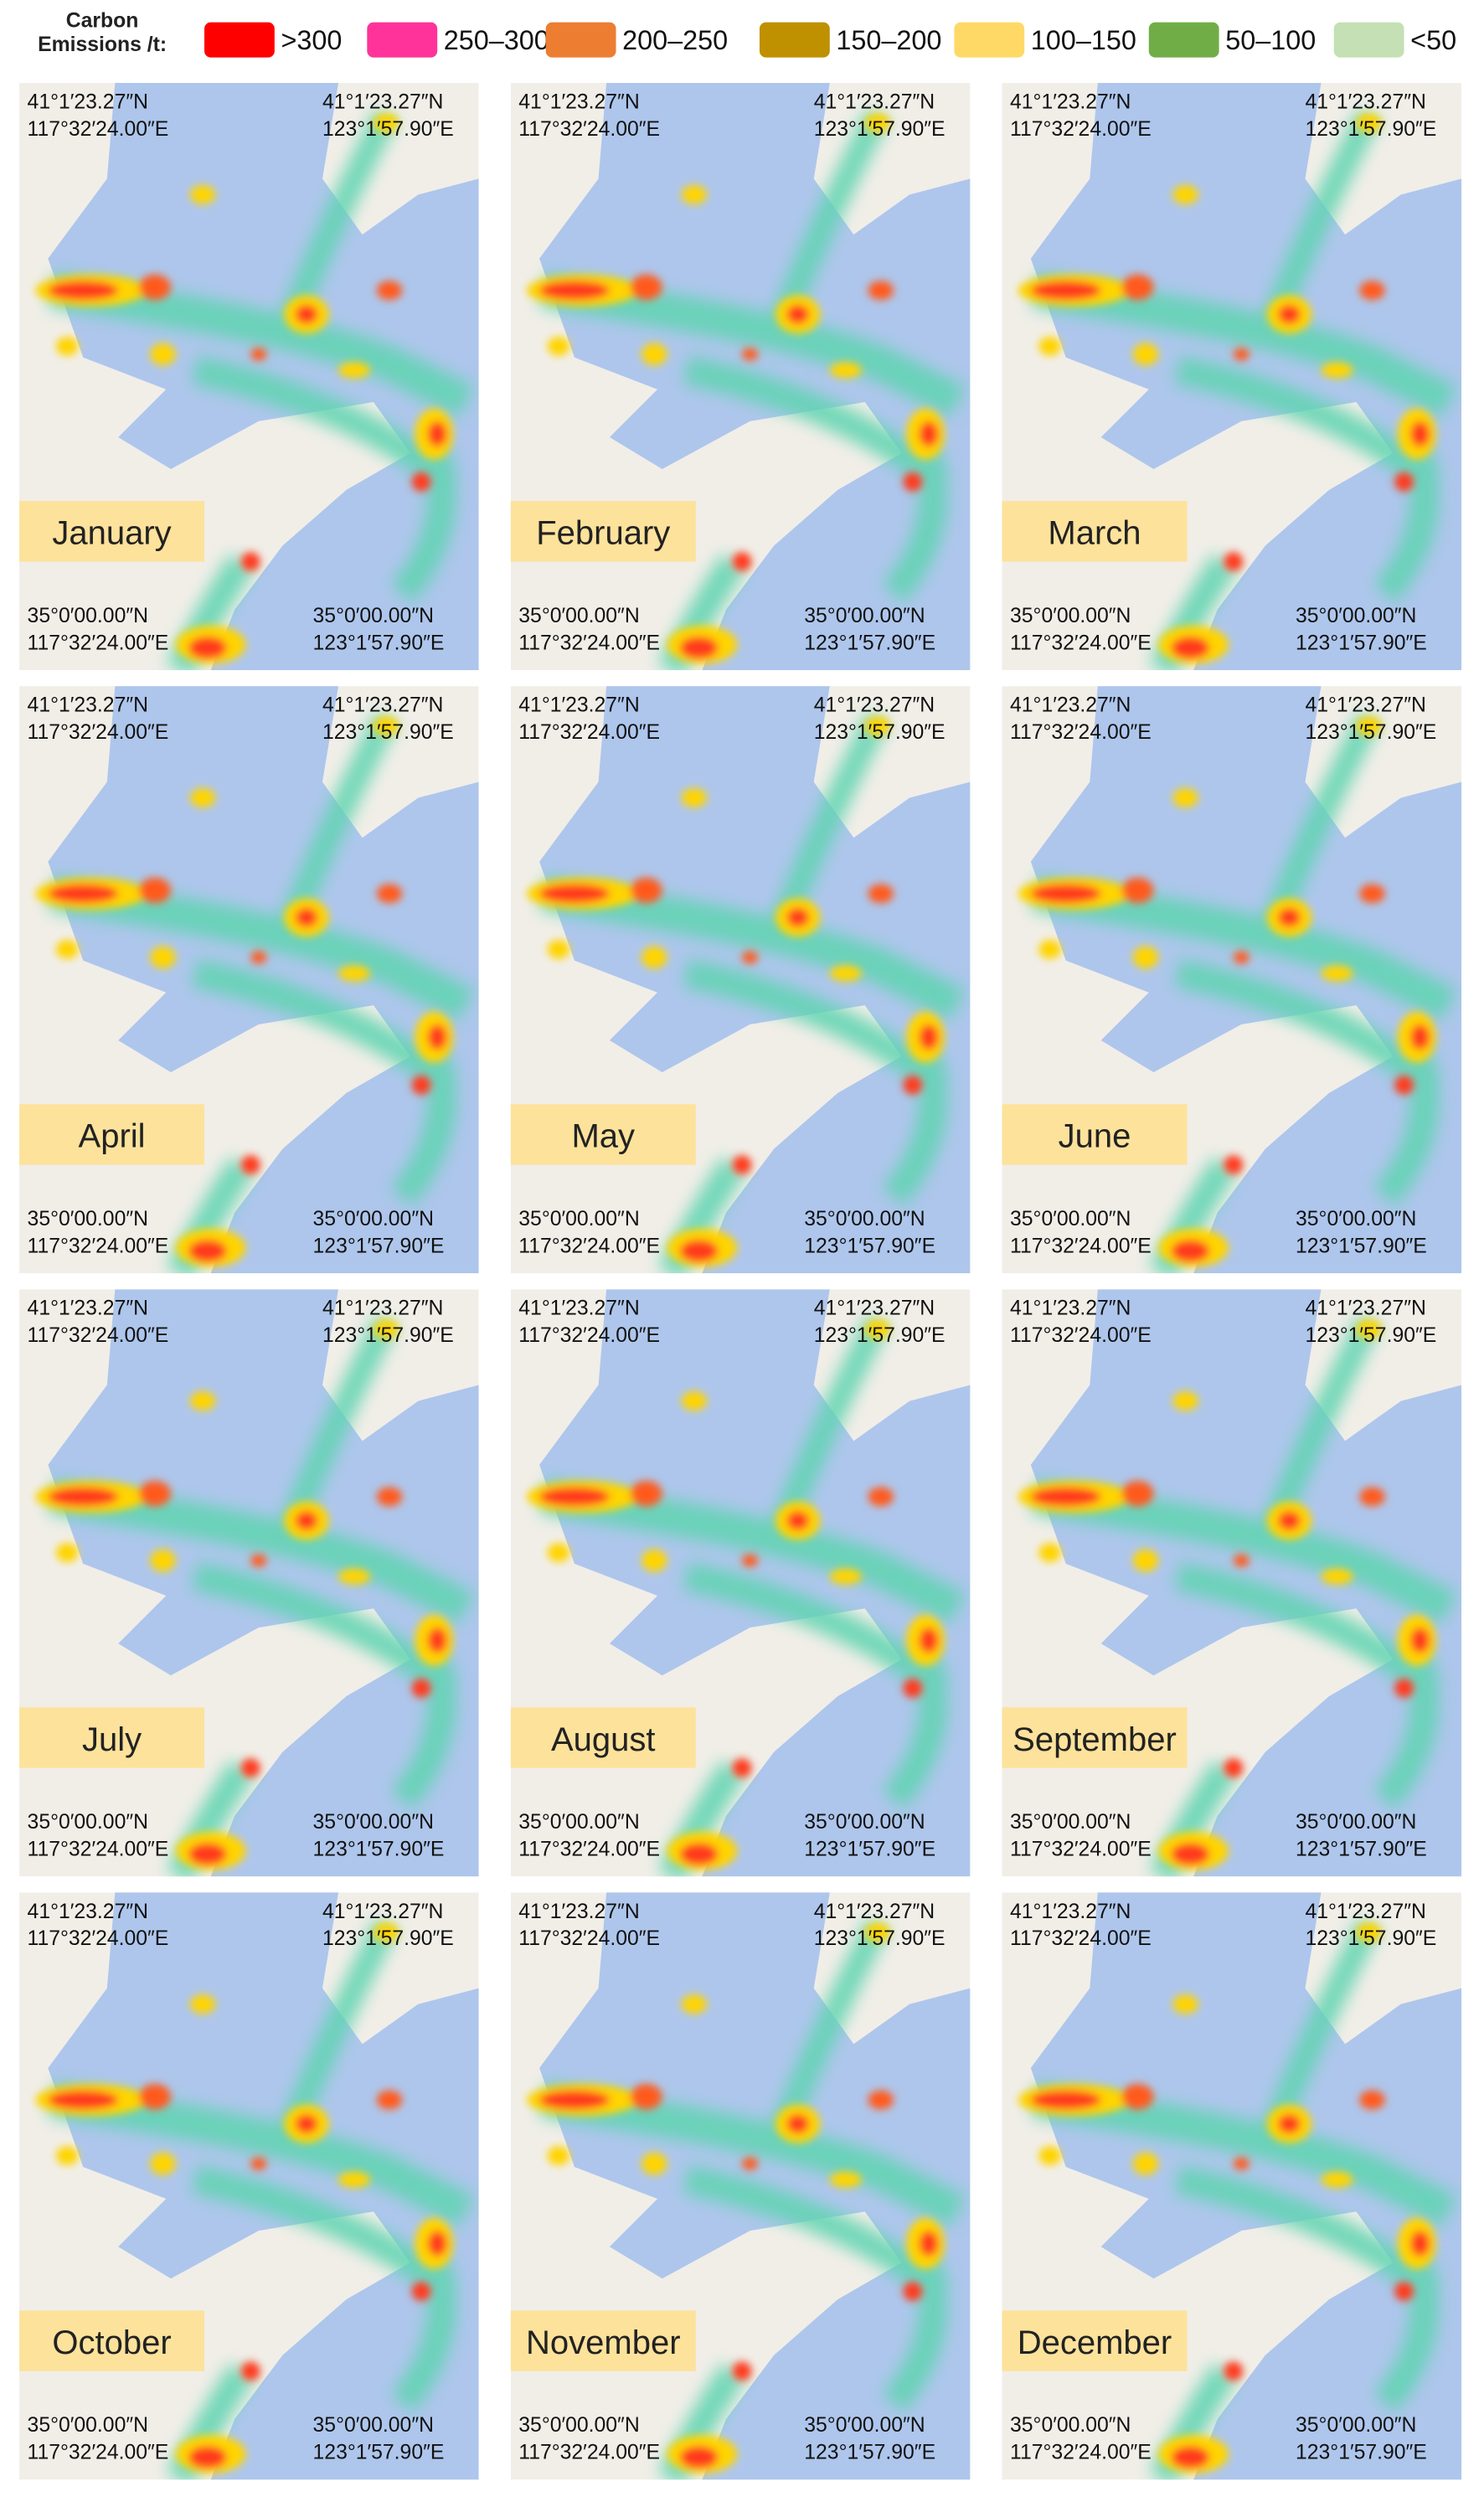 Image resolution: width=1484 pixels, height=2502 pixels. Describe the element at coordinates (1270, 40) in the screenshot. I see `legend-label: 50–100` at that location.